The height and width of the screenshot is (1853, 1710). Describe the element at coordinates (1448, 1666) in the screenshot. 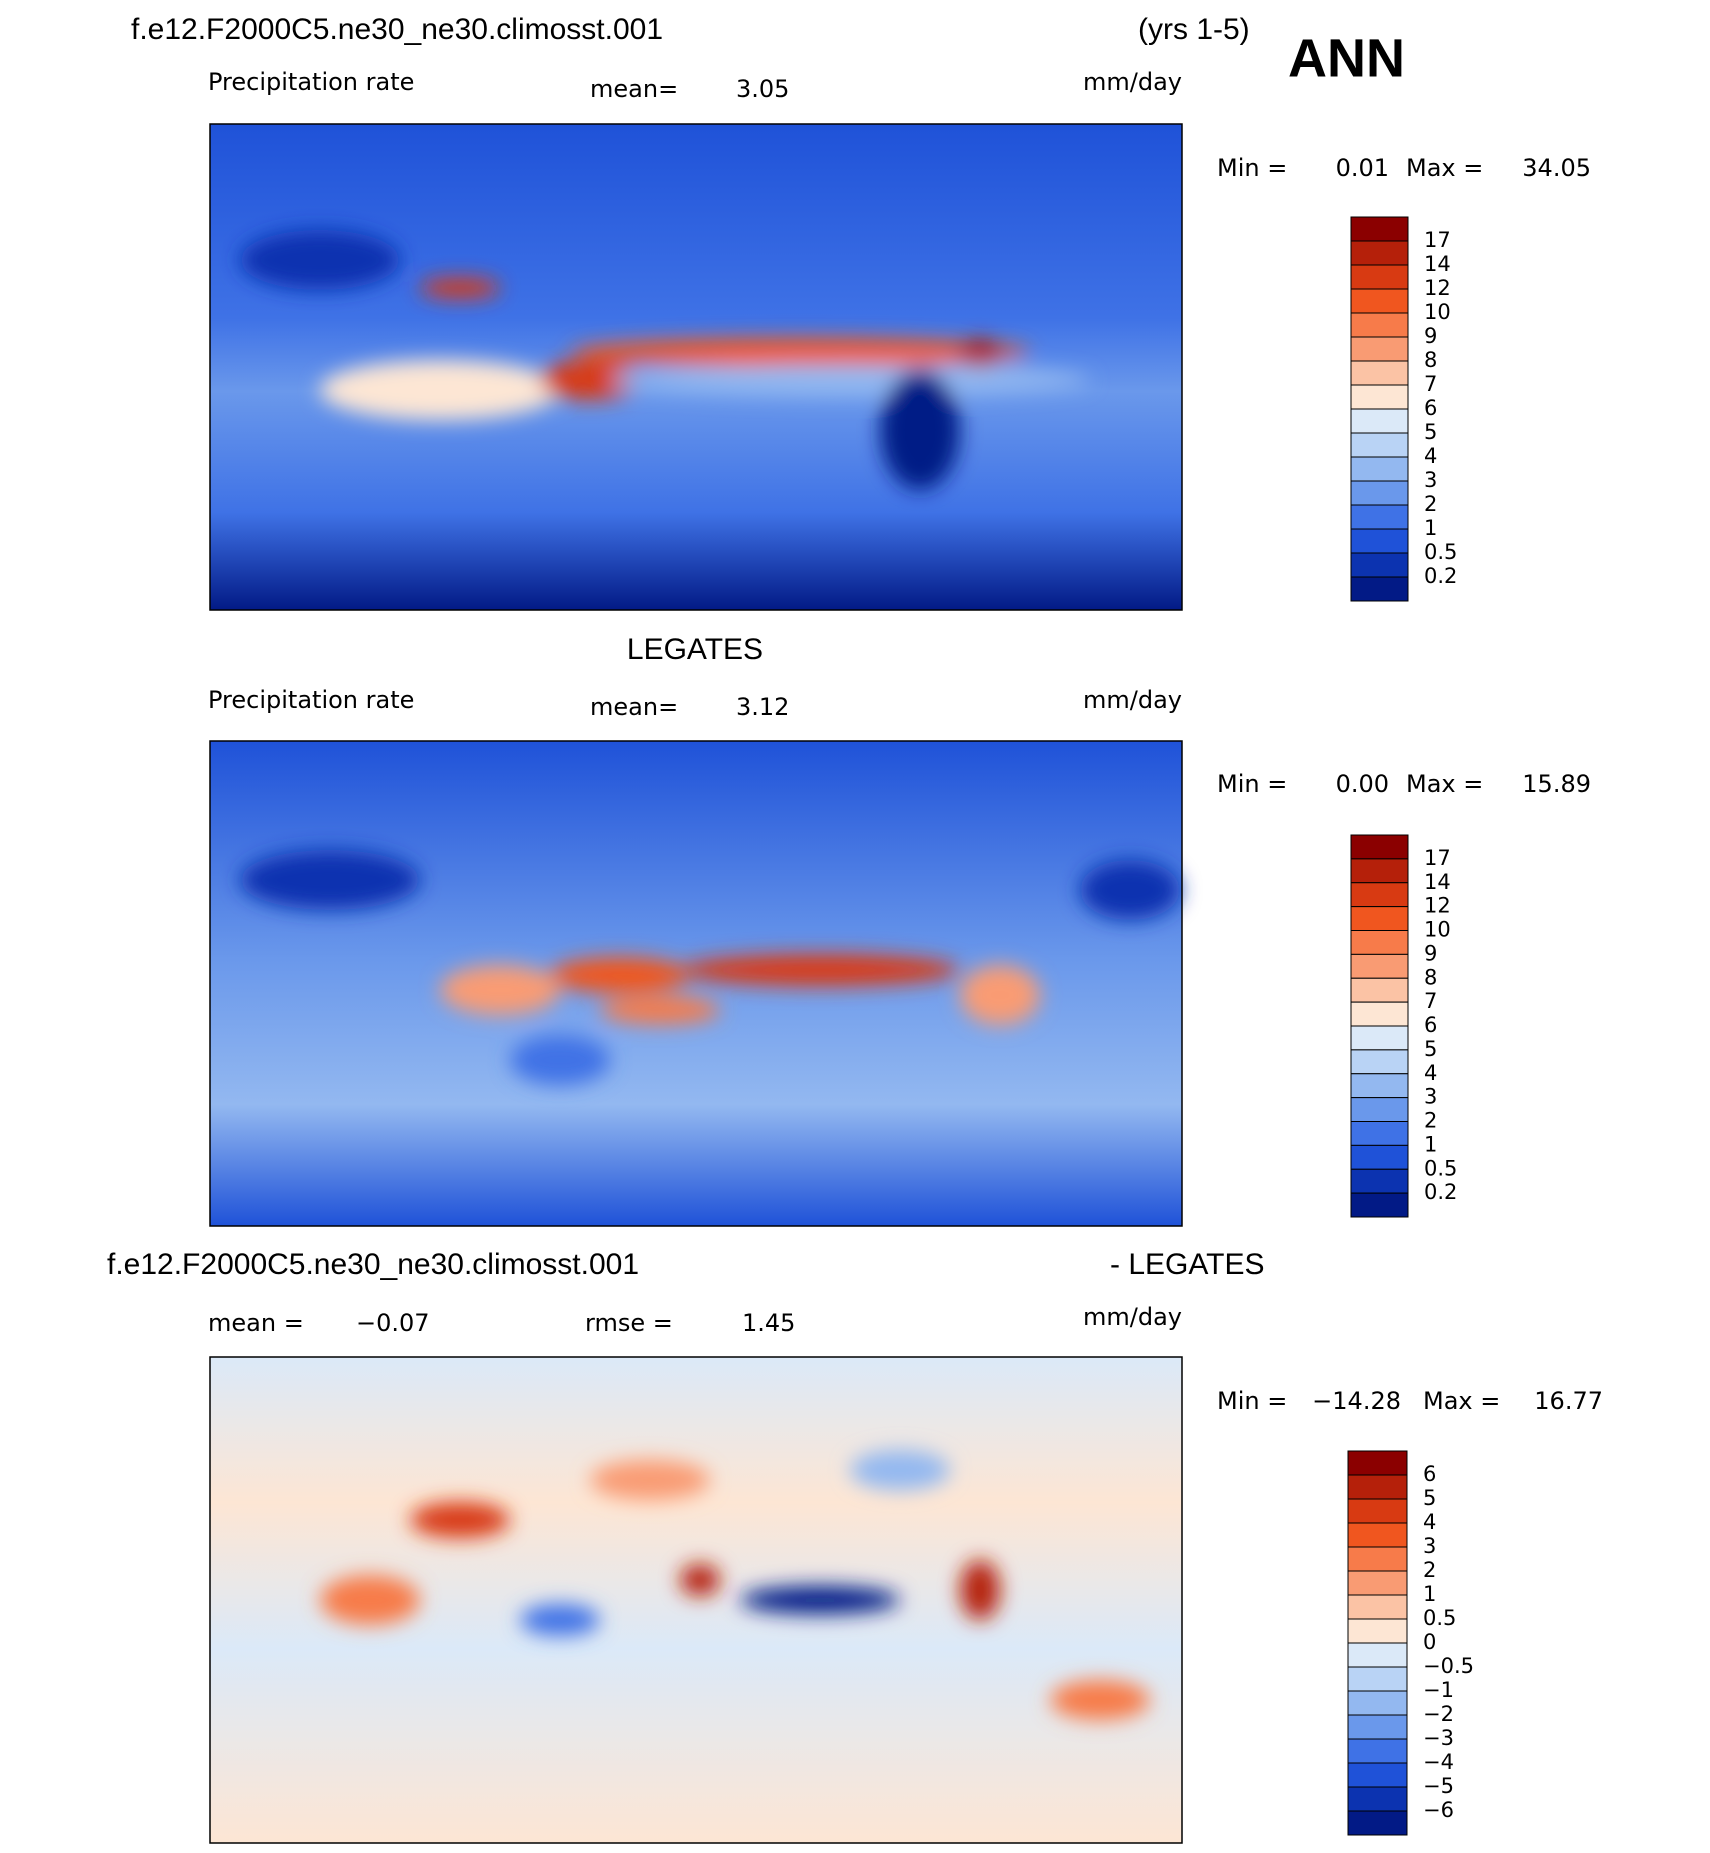

I see `colorbar-label: −0.5` at that location.